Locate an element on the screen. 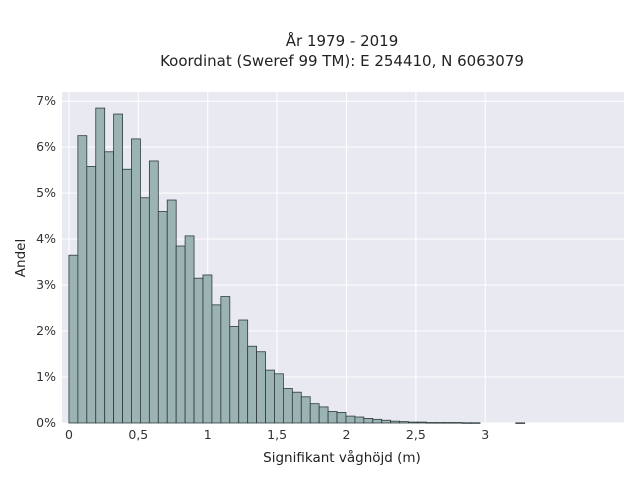 The width and height of the screenshot is (640, 480). y-tick-label: 4% is located at coordinates (46, 238).